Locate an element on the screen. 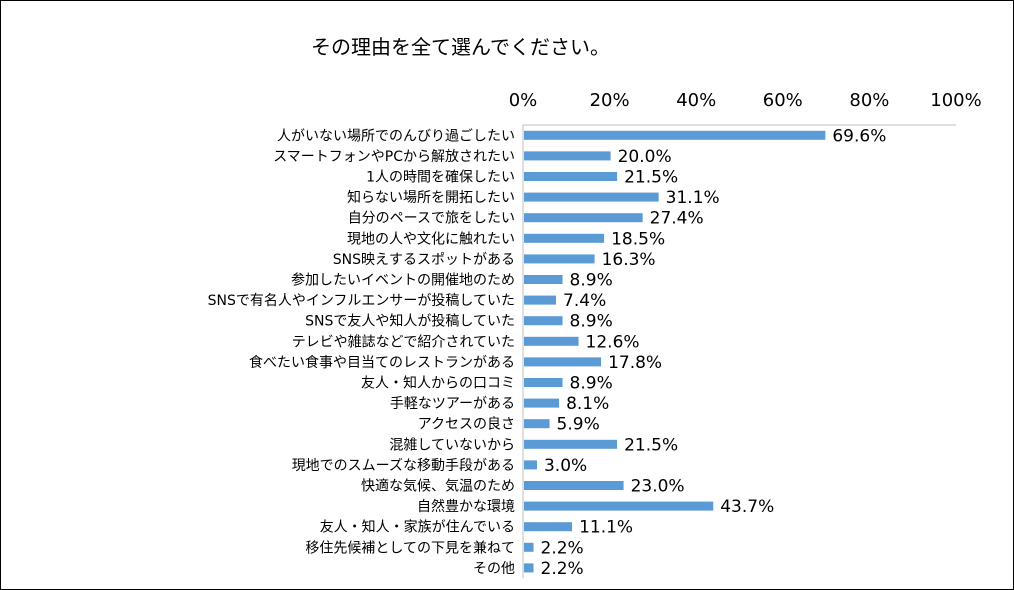 This screenshot has height=590, width=1014. chart-title: その理由を全て選んでください。 is located at coordinates (460, 47).